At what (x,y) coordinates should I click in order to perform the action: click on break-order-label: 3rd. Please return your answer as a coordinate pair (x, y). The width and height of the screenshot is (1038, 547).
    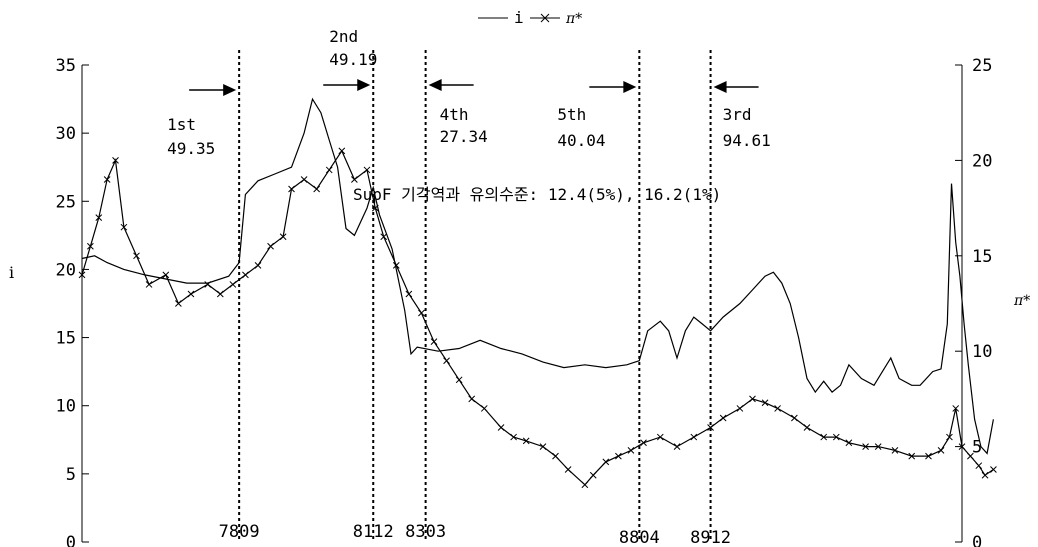
    Looking at the image, I should click on (737, 114).